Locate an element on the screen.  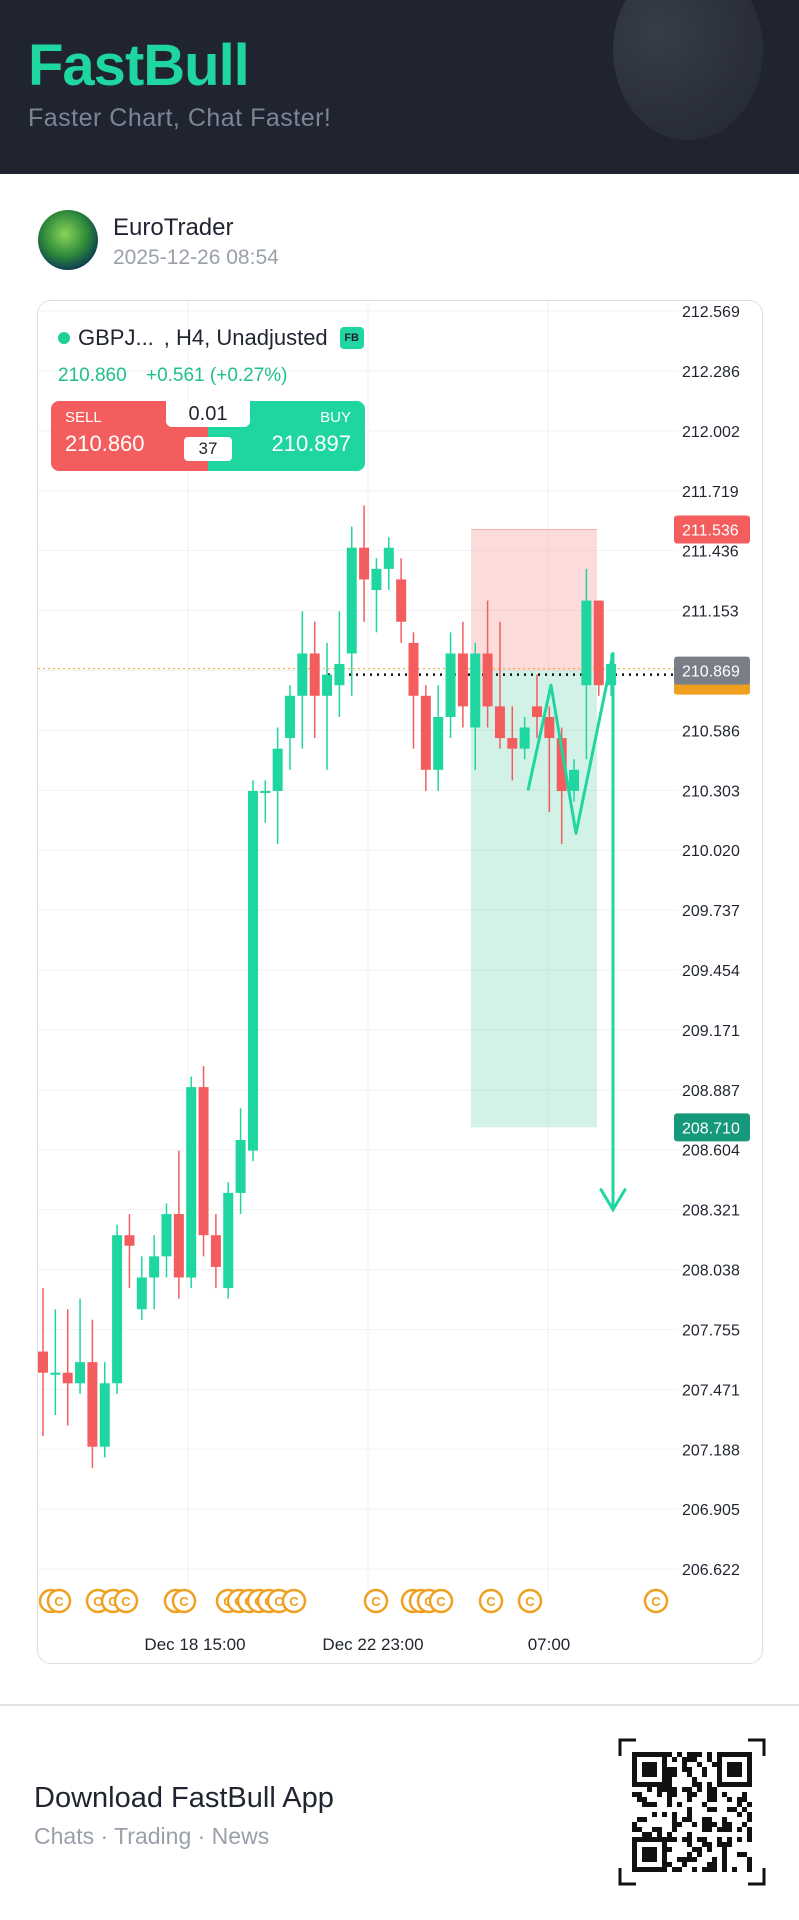
x-tick-label: Dec 22 23:00 is located at coordinates (372, 1644).